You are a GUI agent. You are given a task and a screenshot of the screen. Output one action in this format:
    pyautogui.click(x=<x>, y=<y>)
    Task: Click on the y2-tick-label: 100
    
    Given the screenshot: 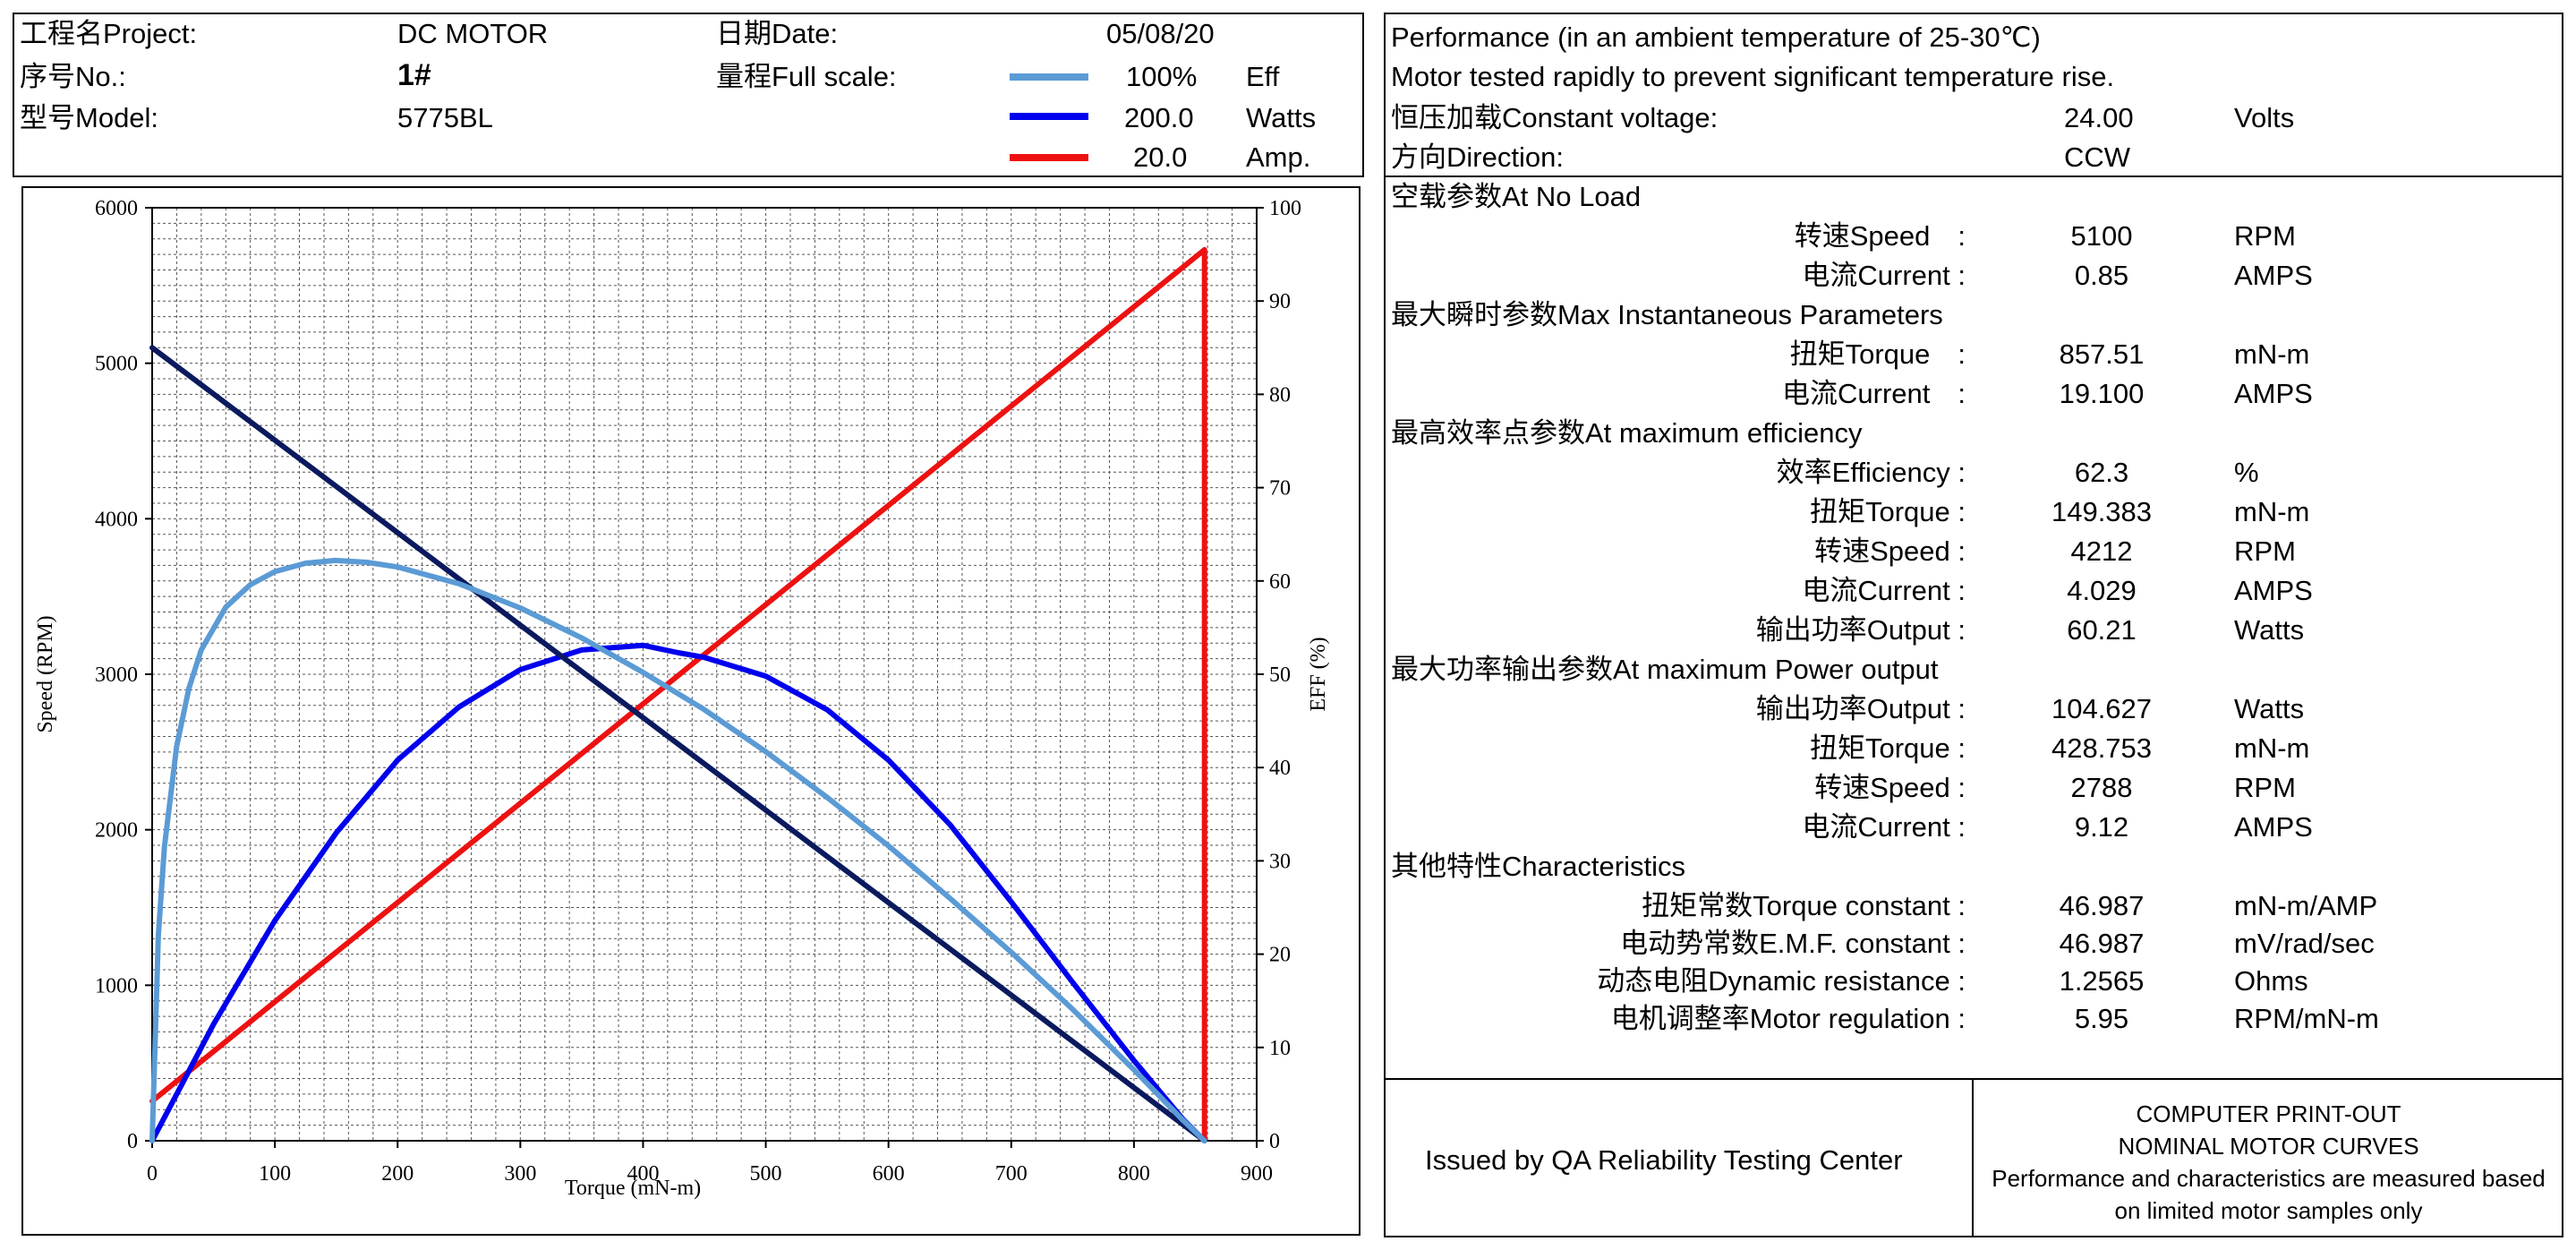 What is the action you would take?
    pyautogui.click(x=1285, y=208)
    